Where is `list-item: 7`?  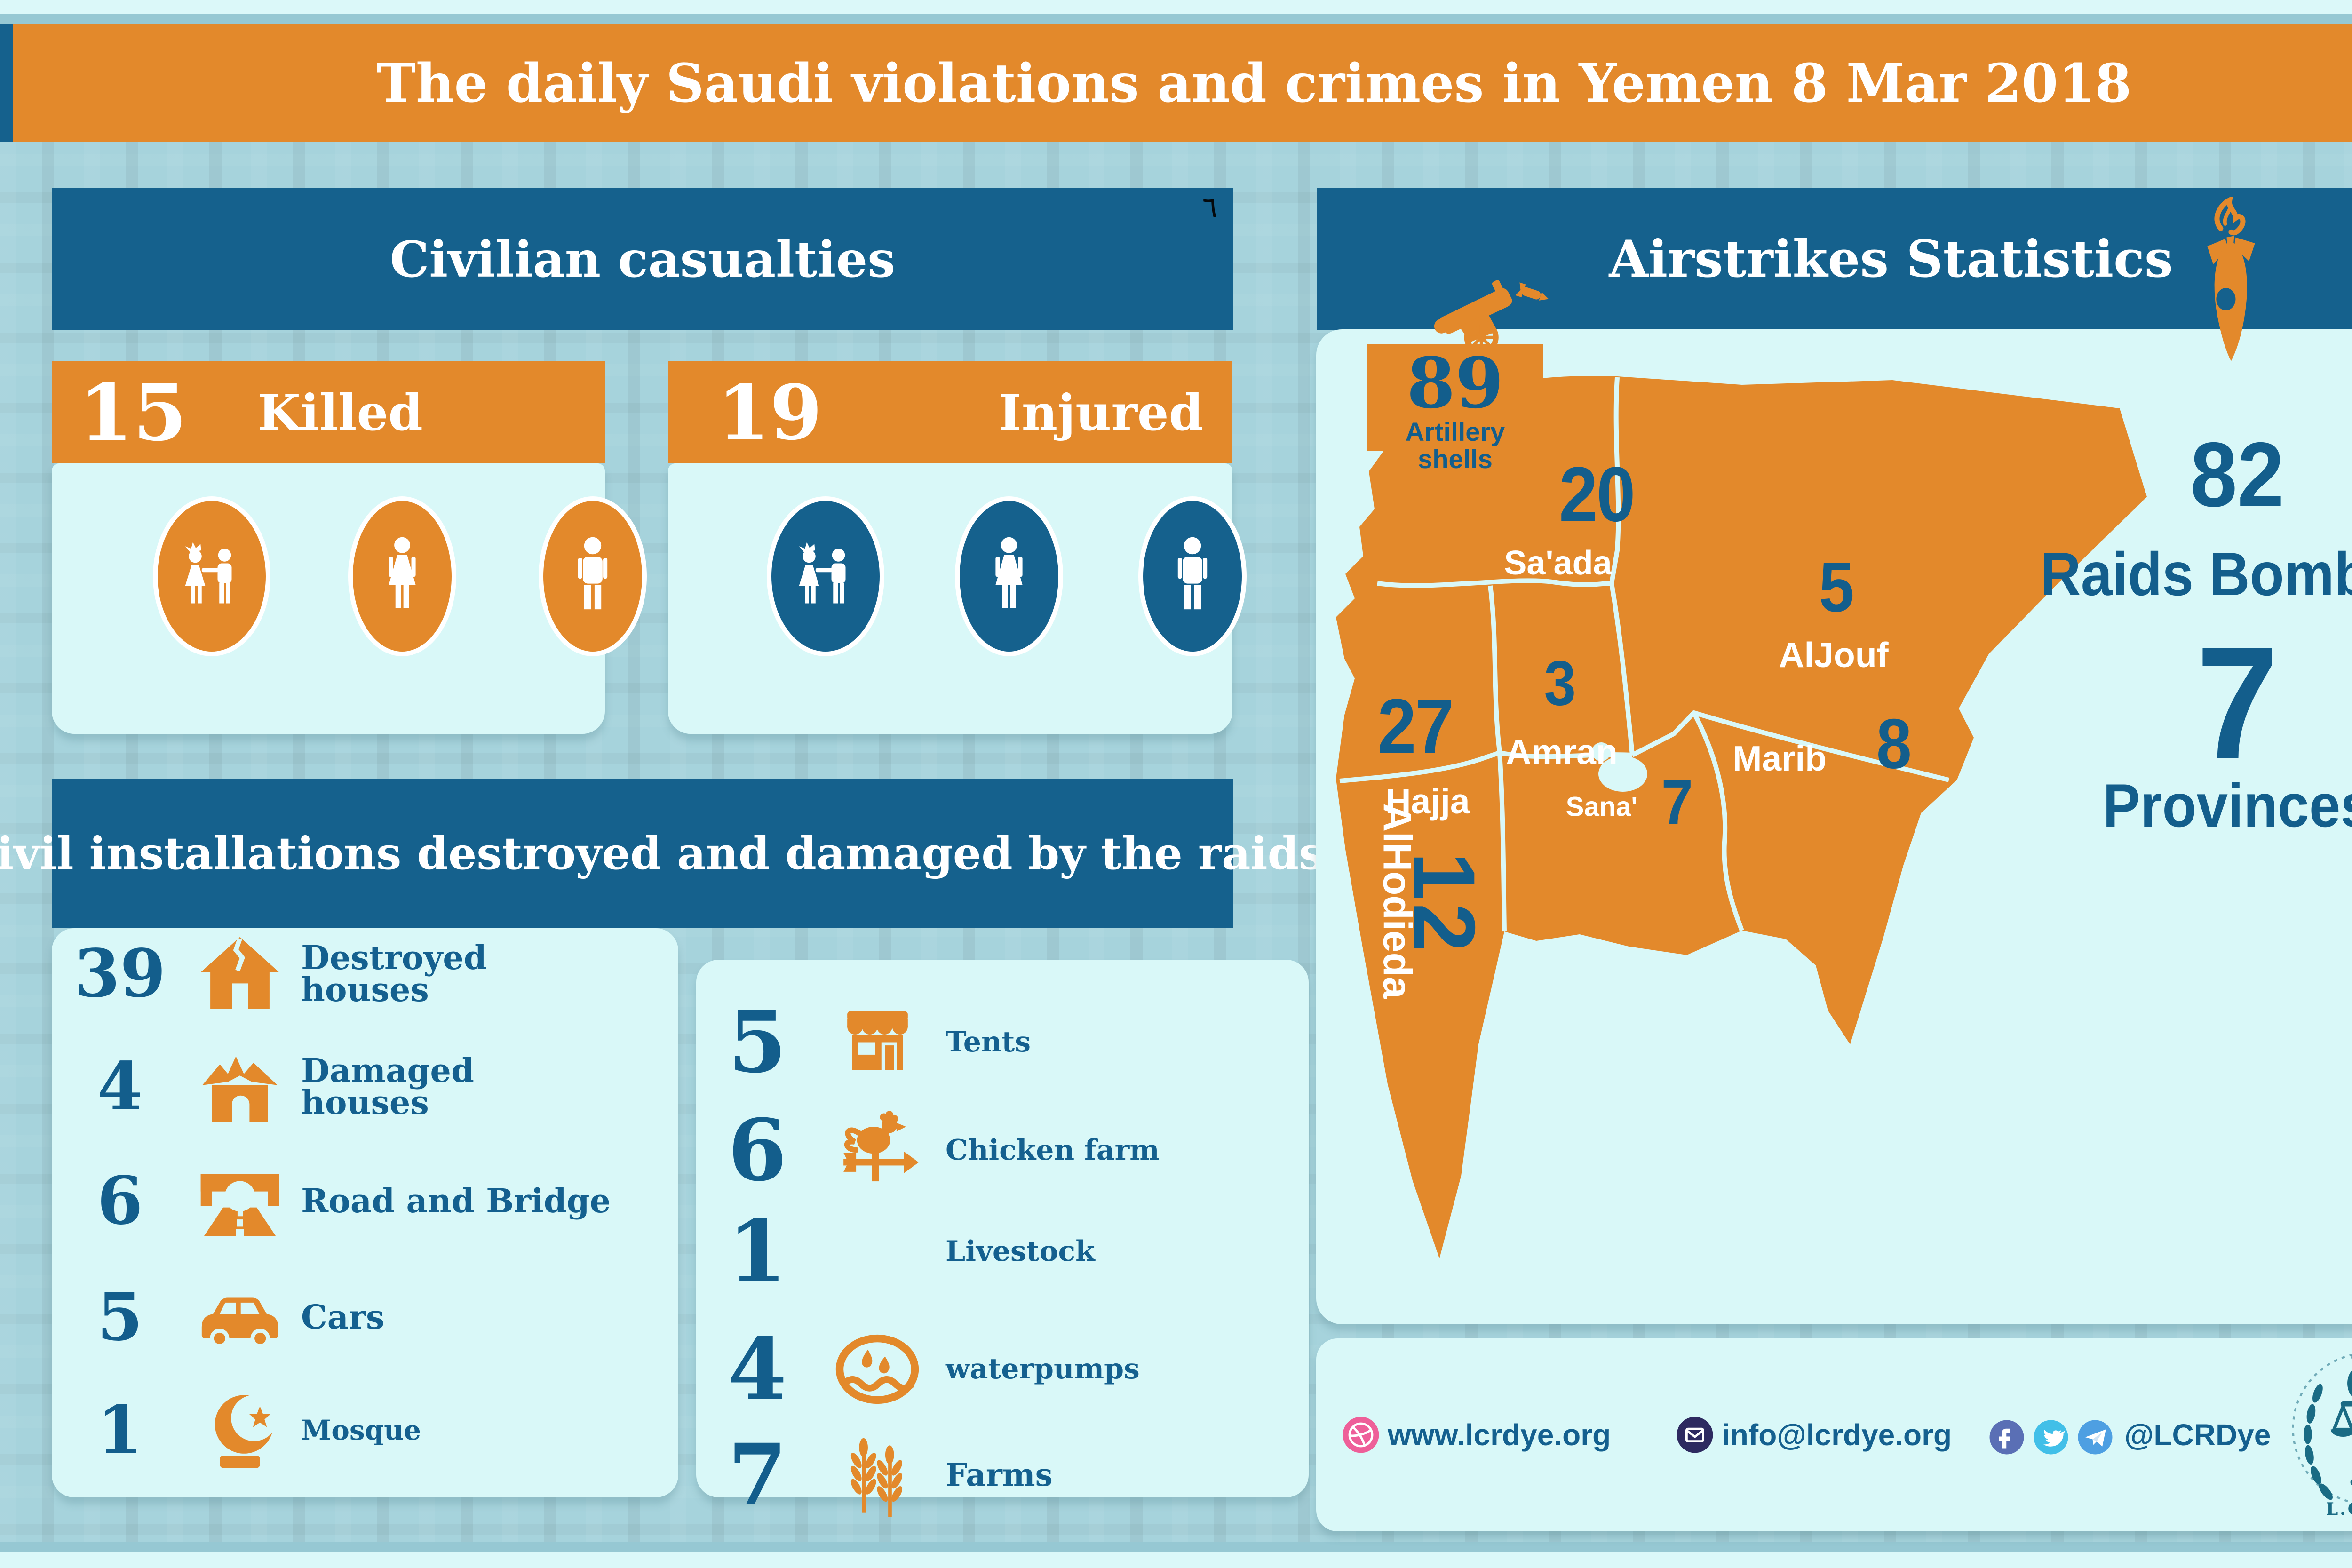
list-item: 7 is located at coordinates (1002, 1475).